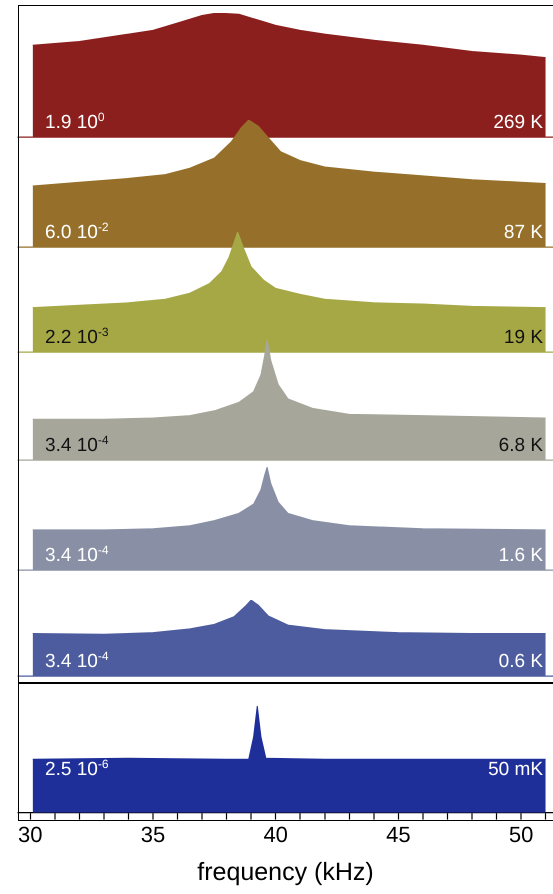 This screenshot has width=553, height=894. Describe the element at coordinates (76, 231) in the screenshot. I see `annotation: 6.0 10$^{-2}$` at that location.